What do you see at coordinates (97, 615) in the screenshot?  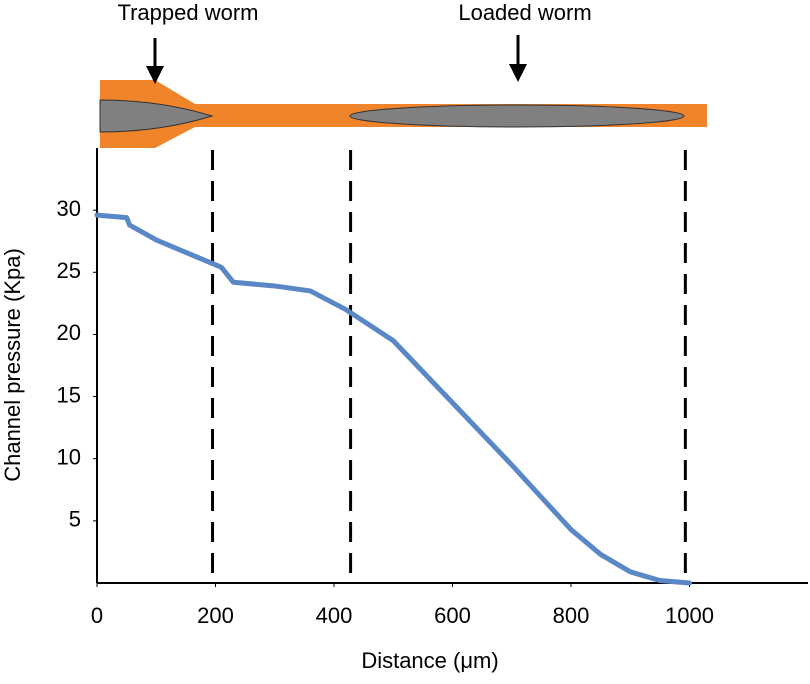 I see `x-tick-label: 0` at bounding box center [97, 615].